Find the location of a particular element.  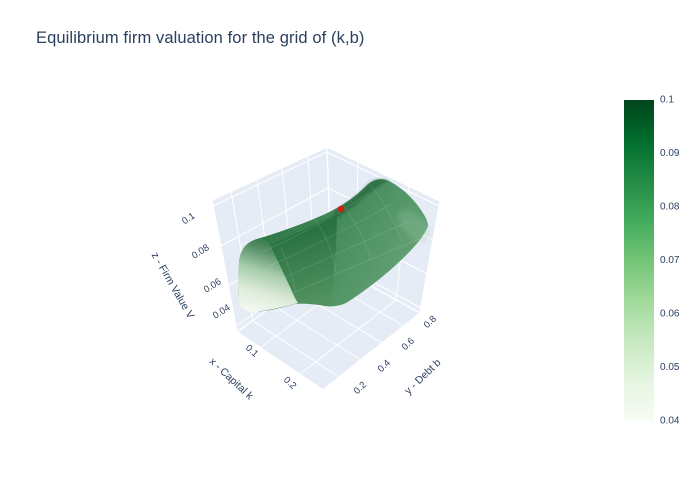

zaxis-tick: 0.06 is located at coordinates (213, 285).